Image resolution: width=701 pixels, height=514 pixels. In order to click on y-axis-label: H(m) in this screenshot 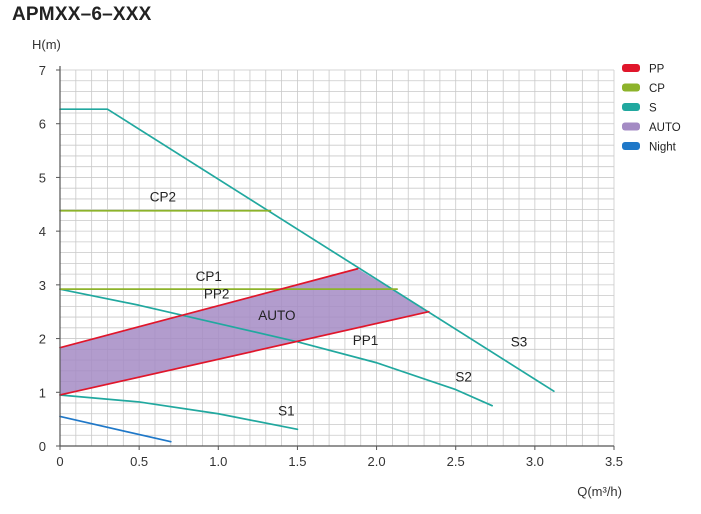, I will do `click(46, 44)`.